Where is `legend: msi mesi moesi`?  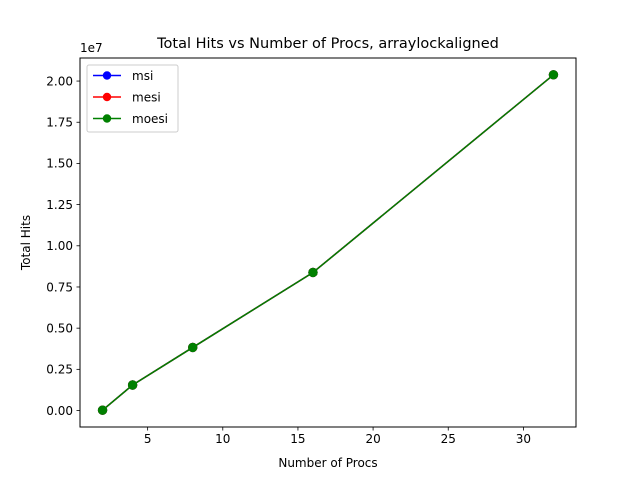
legend: msi mesi moesi is located at coordinates (132, 98).